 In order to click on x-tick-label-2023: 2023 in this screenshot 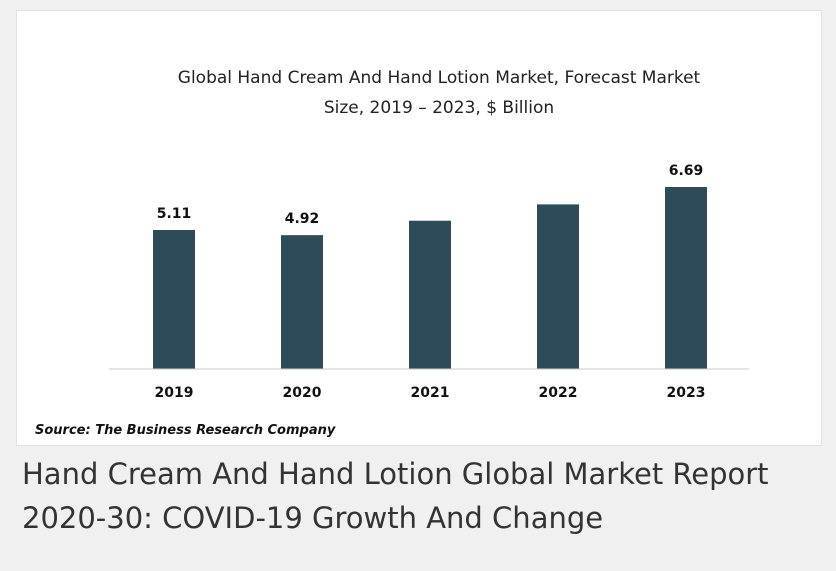, I will do `click(686, 393)`.